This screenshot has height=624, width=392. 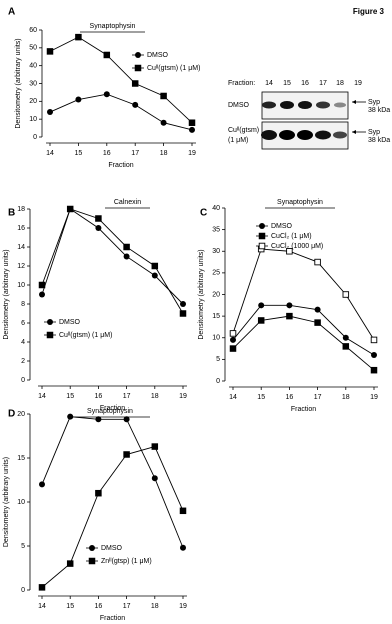 I want to click on panel-label: B, so click(x=11, y=213).